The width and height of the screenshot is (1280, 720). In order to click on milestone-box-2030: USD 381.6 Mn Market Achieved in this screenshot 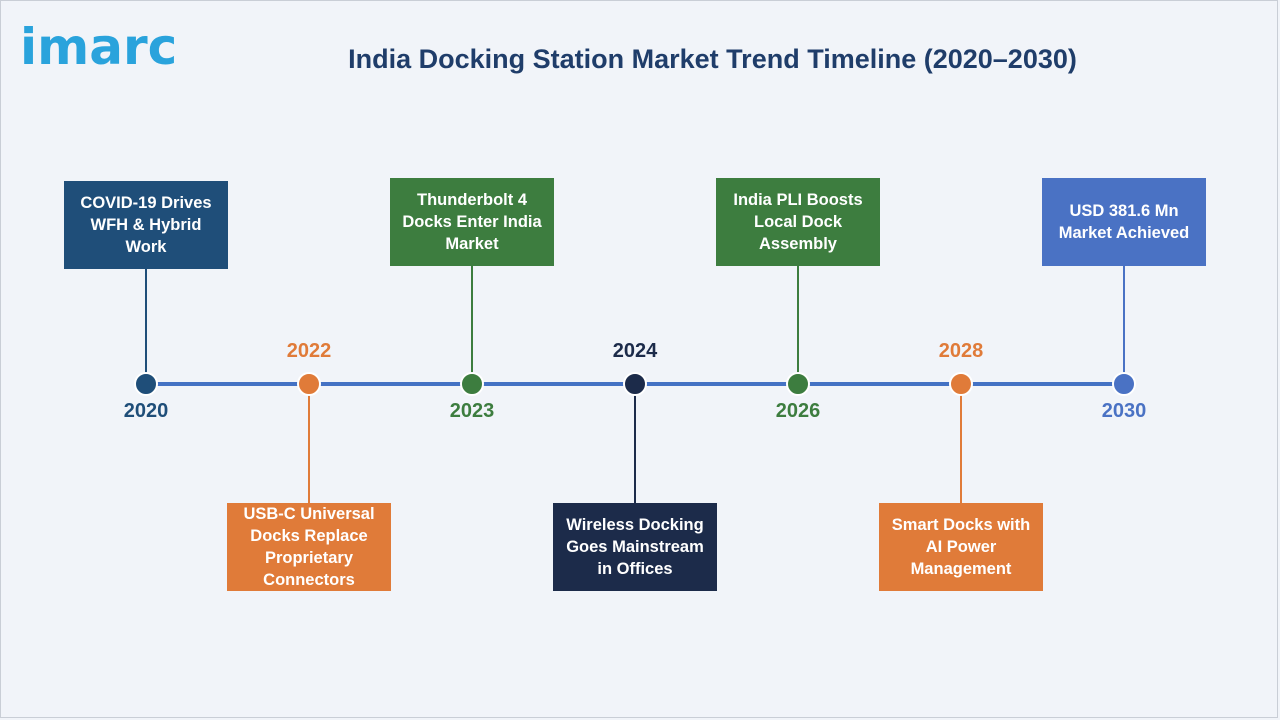, I will do `click(1124, 222)`.